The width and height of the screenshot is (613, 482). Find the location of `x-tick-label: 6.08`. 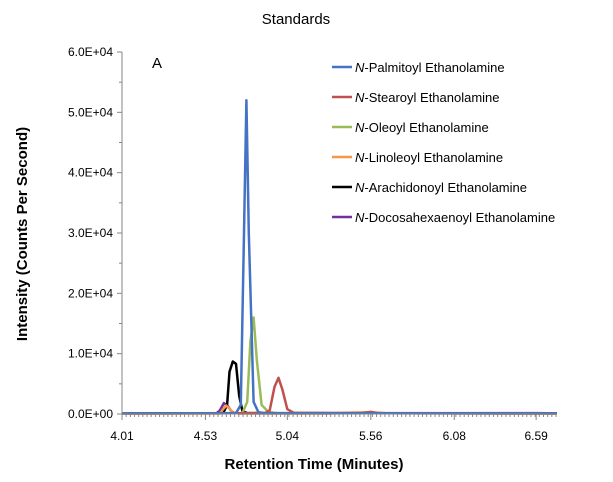

x-tick-label: 6.08 is located at coordinates (455, 436).